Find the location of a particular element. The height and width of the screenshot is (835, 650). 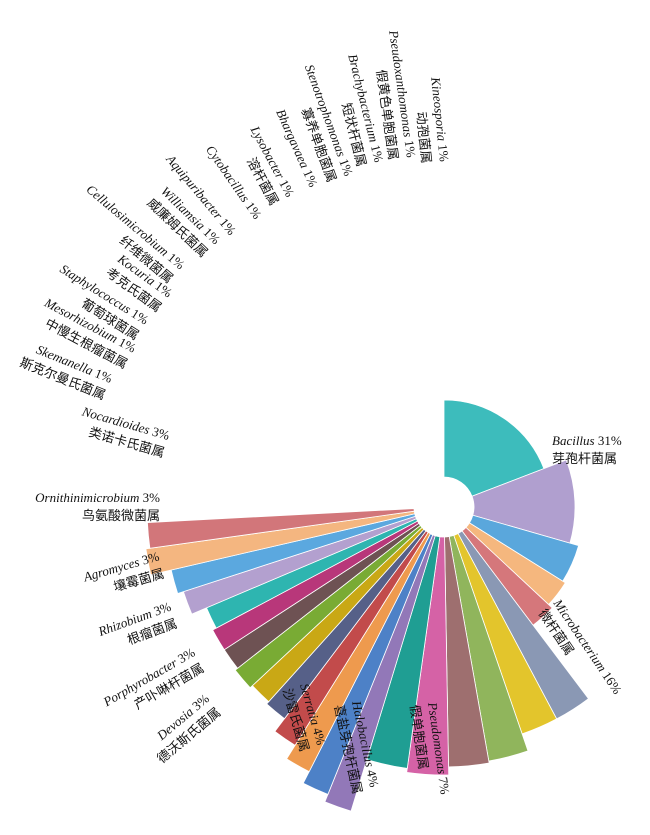

slice-label-genus: Bacillus 31% is located at coordinates (587, 440).